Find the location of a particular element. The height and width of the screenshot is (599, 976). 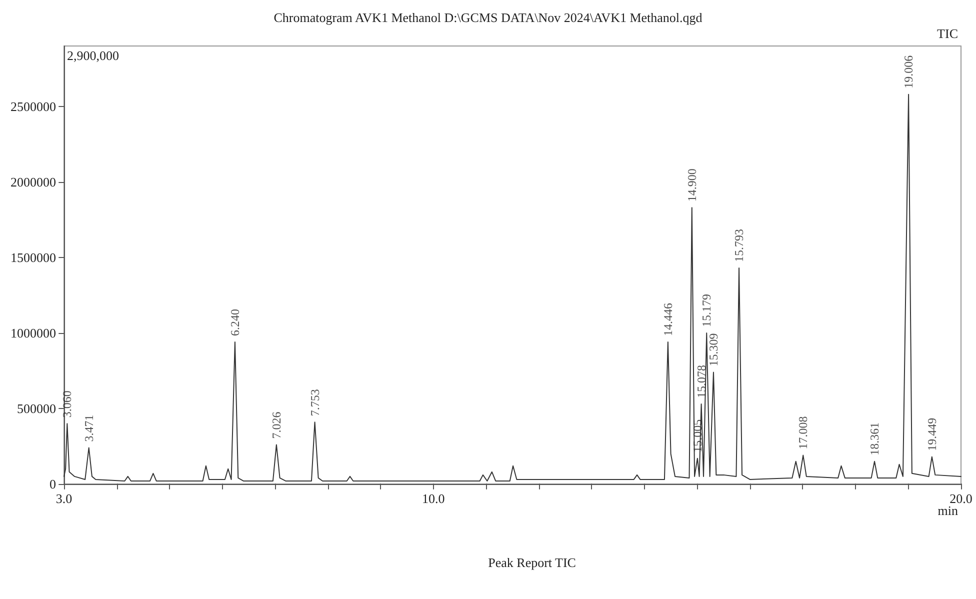

y-tick-label: 500000 is located at coordinates (36, 408).